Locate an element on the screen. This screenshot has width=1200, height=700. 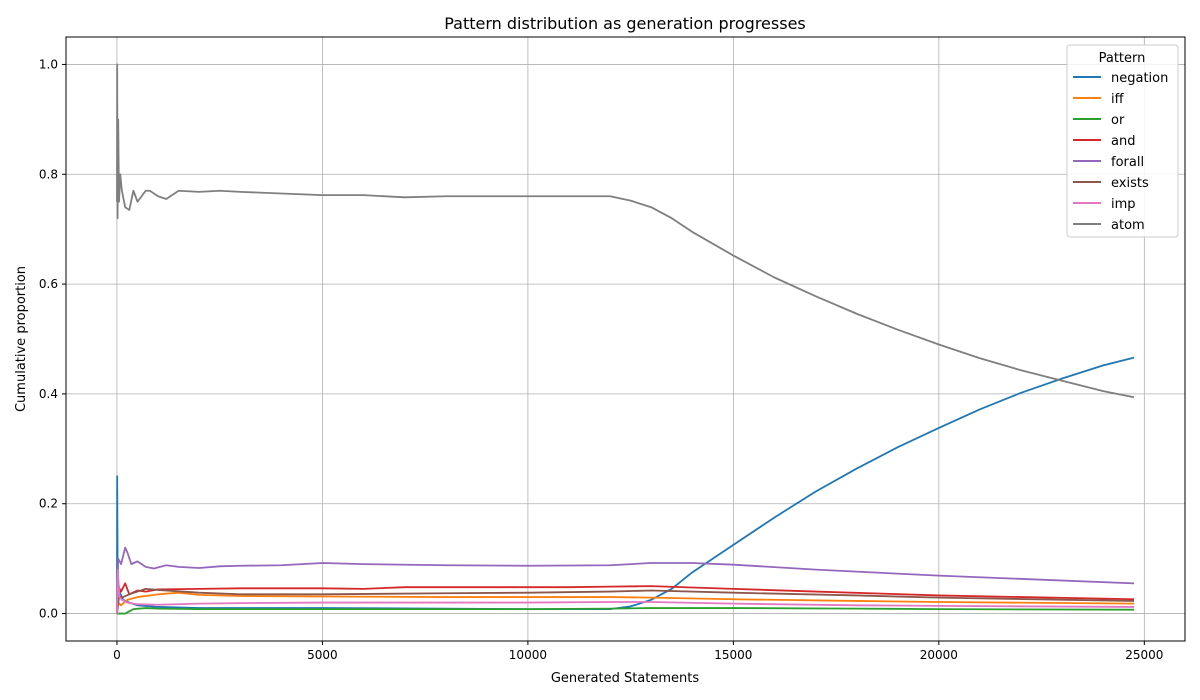
y-tick-label: 1.0 is located at coordinates (48, 64).